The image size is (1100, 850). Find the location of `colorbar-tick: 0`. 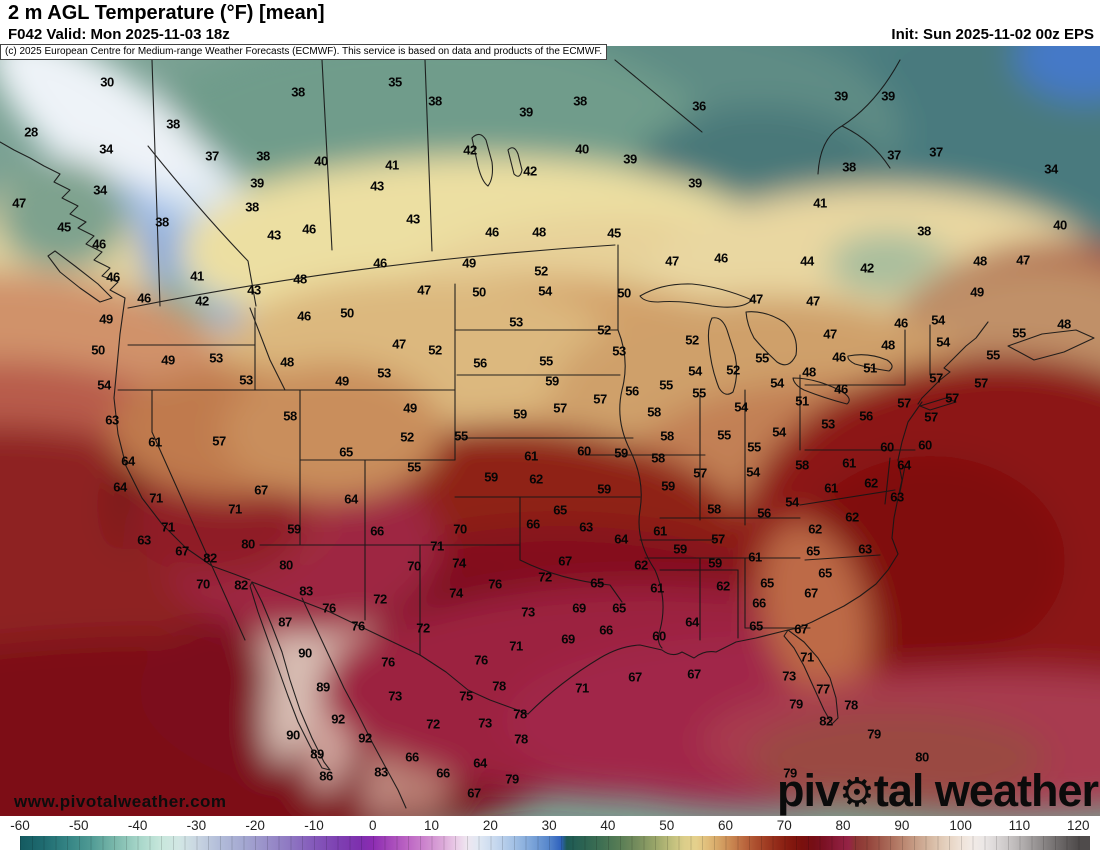

colorbar-tick: 0 is located at coordinates (372, 825).